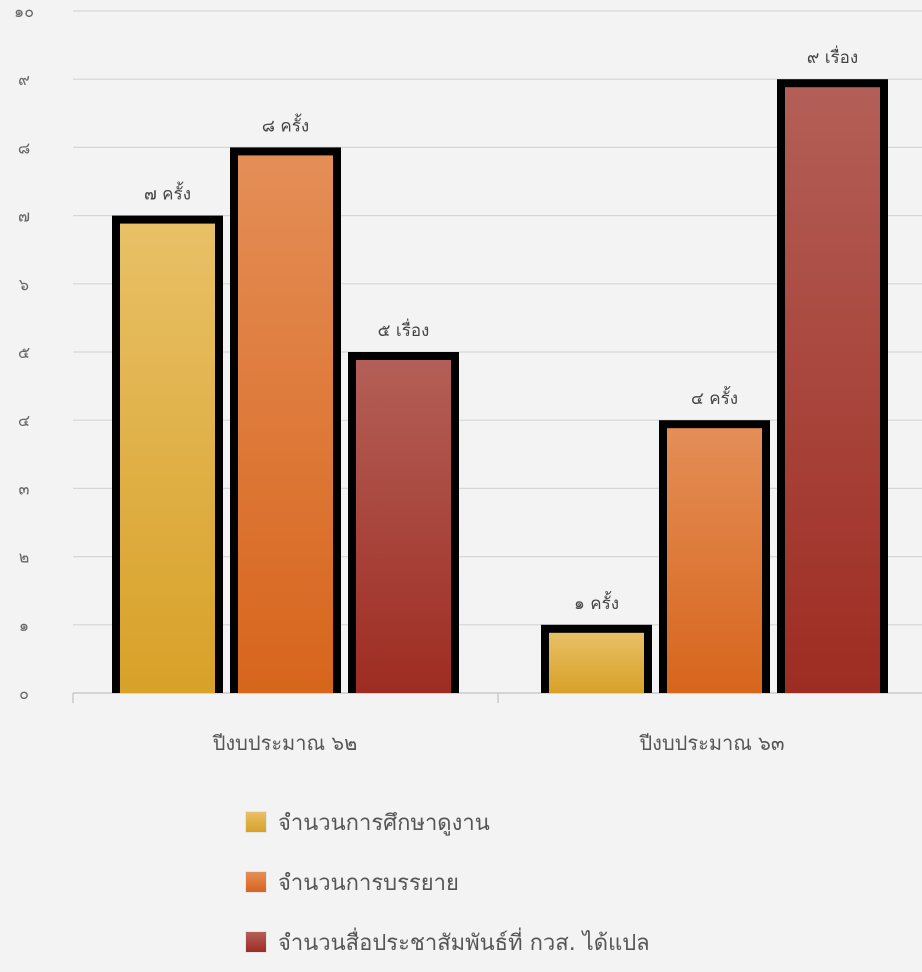 Image resolution: width=922 pixels, height=972 pixels. I want to click on legend-swatch-study-visits, so click(256, 822).